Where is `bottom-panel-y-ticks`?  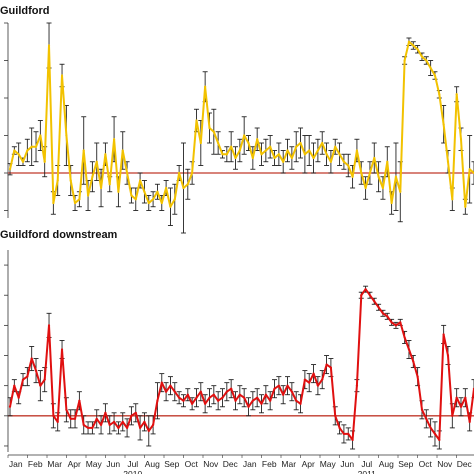
bottom-panel-y-ticks is located at coordinates (6, 355).